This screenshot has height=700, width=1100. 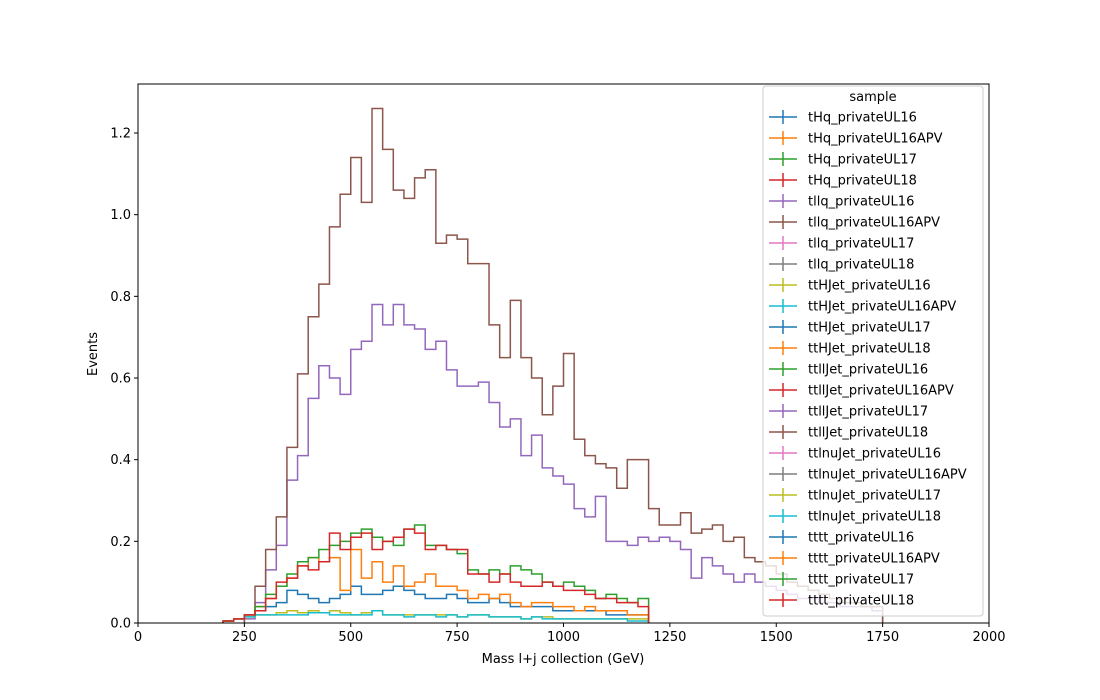 What do you see at coordinates (563, 637) in the screenshot?
I see `x-tick-label: 1000` at bounding box center [563, 637].